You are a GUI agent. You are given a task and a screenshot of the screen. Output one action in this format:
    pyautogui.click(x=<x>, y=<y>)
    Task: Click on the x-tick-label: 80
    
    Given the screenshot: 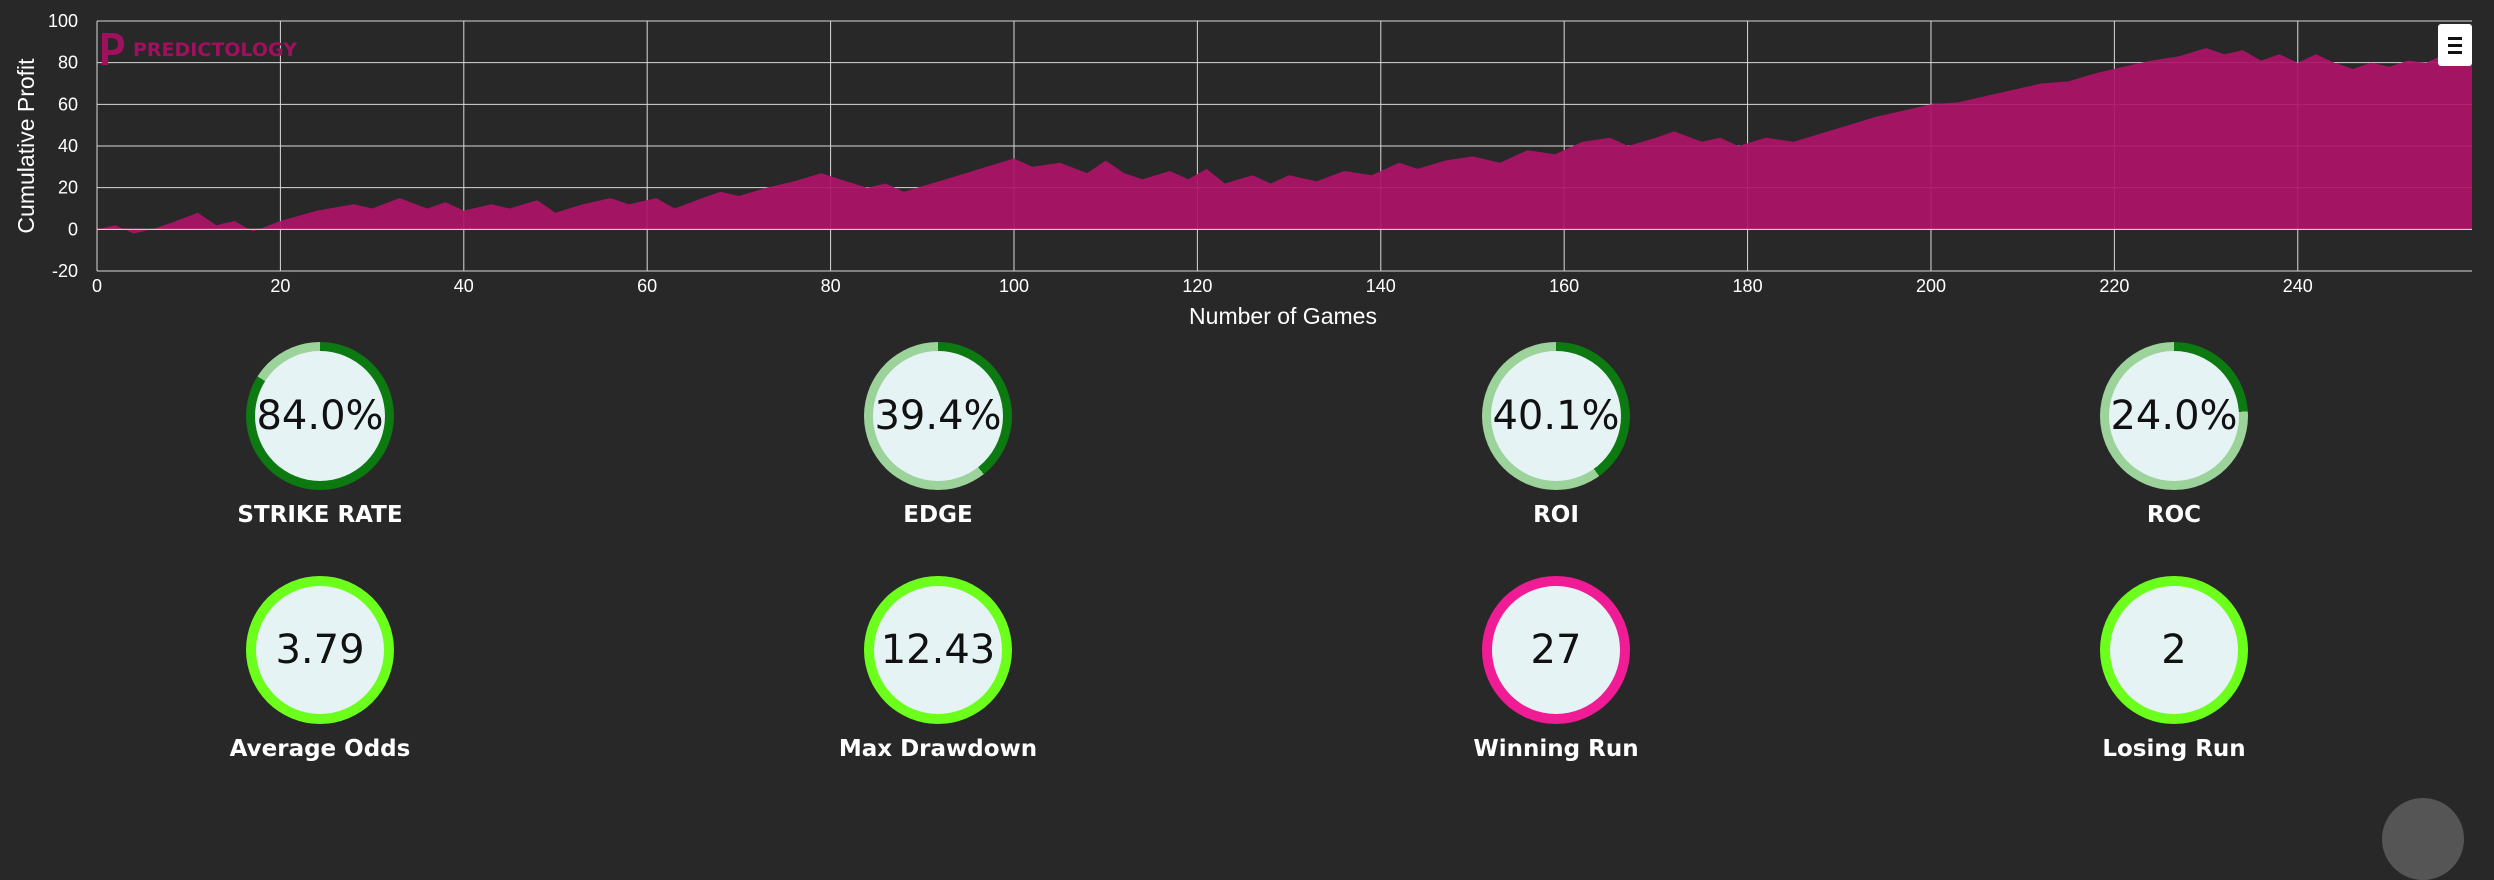 What is the action you would take?
    pyautogui.click(x=831, y=286)
    